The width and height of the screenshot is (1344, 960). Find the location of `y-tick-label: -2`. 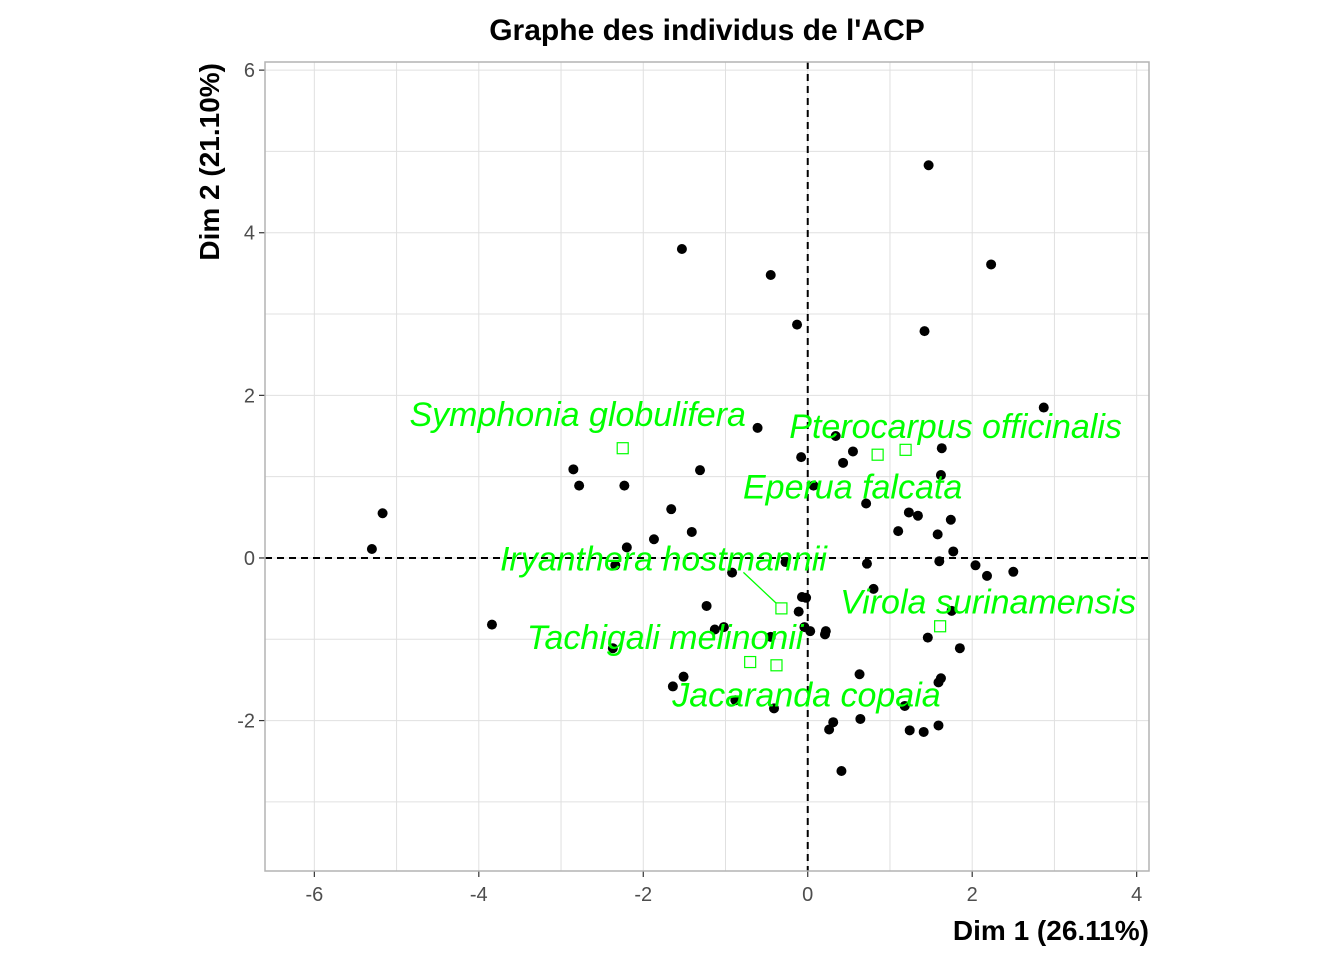

y-tick-label: -2 is located at coordinates (246, 722).